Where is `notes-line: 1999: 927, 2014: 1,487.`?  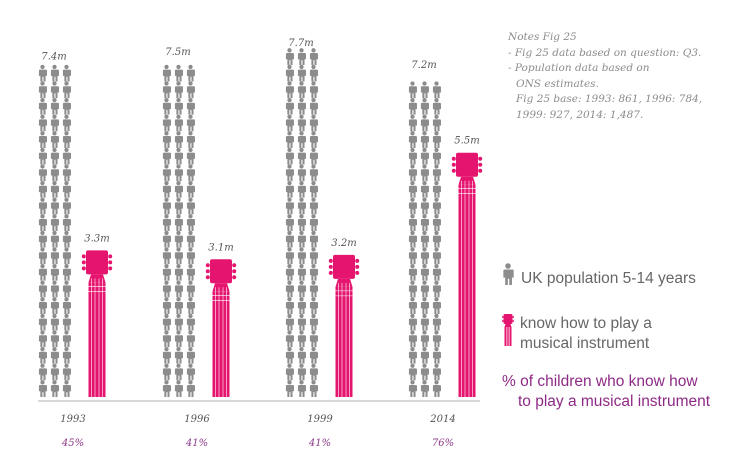 notes-line: 1999: 927, 2014: 1,487. is located at coordinates (580, 114).